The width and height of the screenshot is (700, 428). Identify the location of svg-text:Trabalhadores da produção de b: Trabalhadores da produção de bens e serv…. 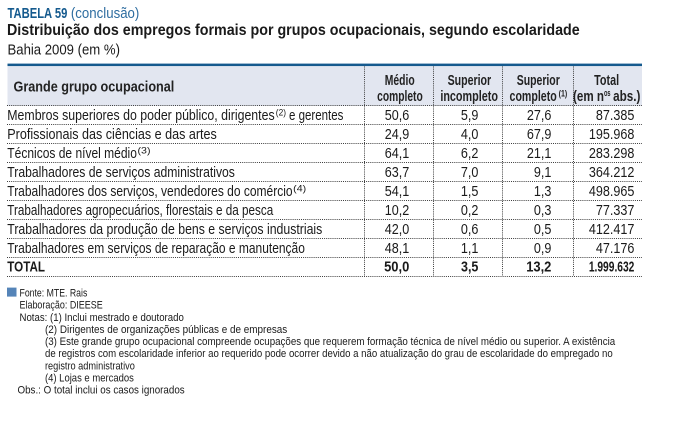
(164, 229).